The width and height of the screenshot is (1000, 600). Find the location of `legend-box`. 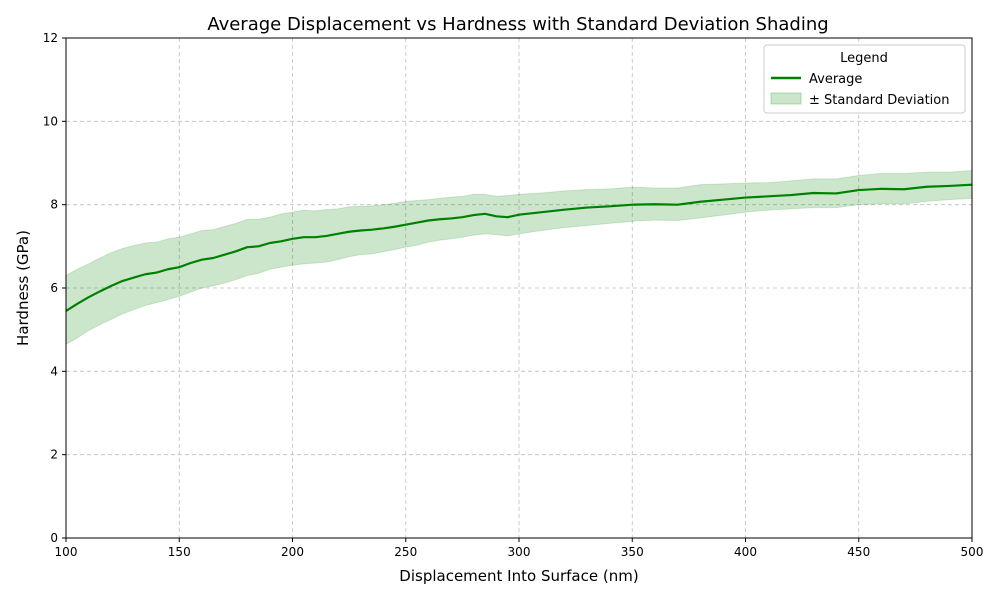

legend-box is located at coordinates (864, 79).